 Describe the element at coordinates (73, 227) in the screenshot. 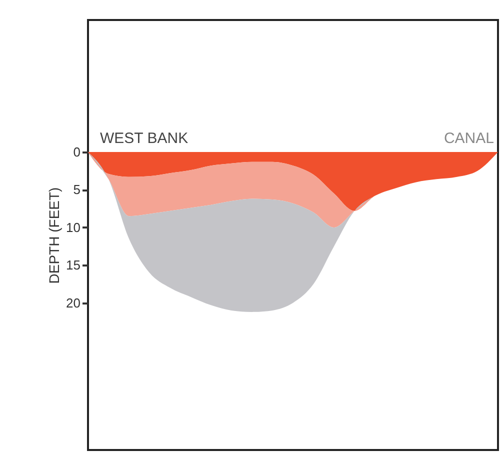

I see `y-tick-label: 10` at that location.